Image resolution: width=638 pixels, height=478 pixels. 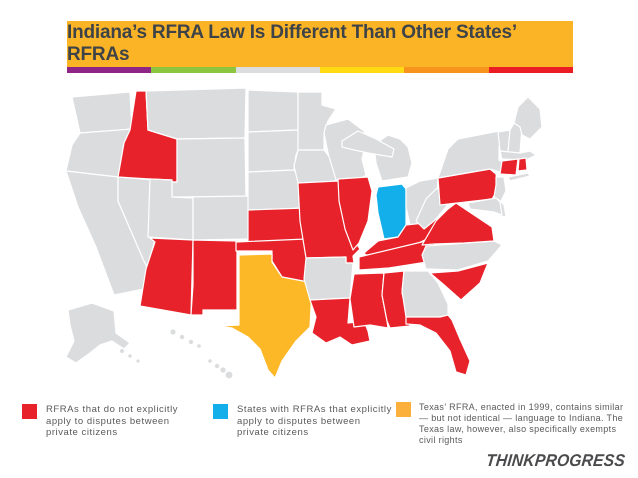 What do you see at coordinates (220, 411) in the screenshot?
I see `legend-swatch-blue` at bounding box center [220, 411].